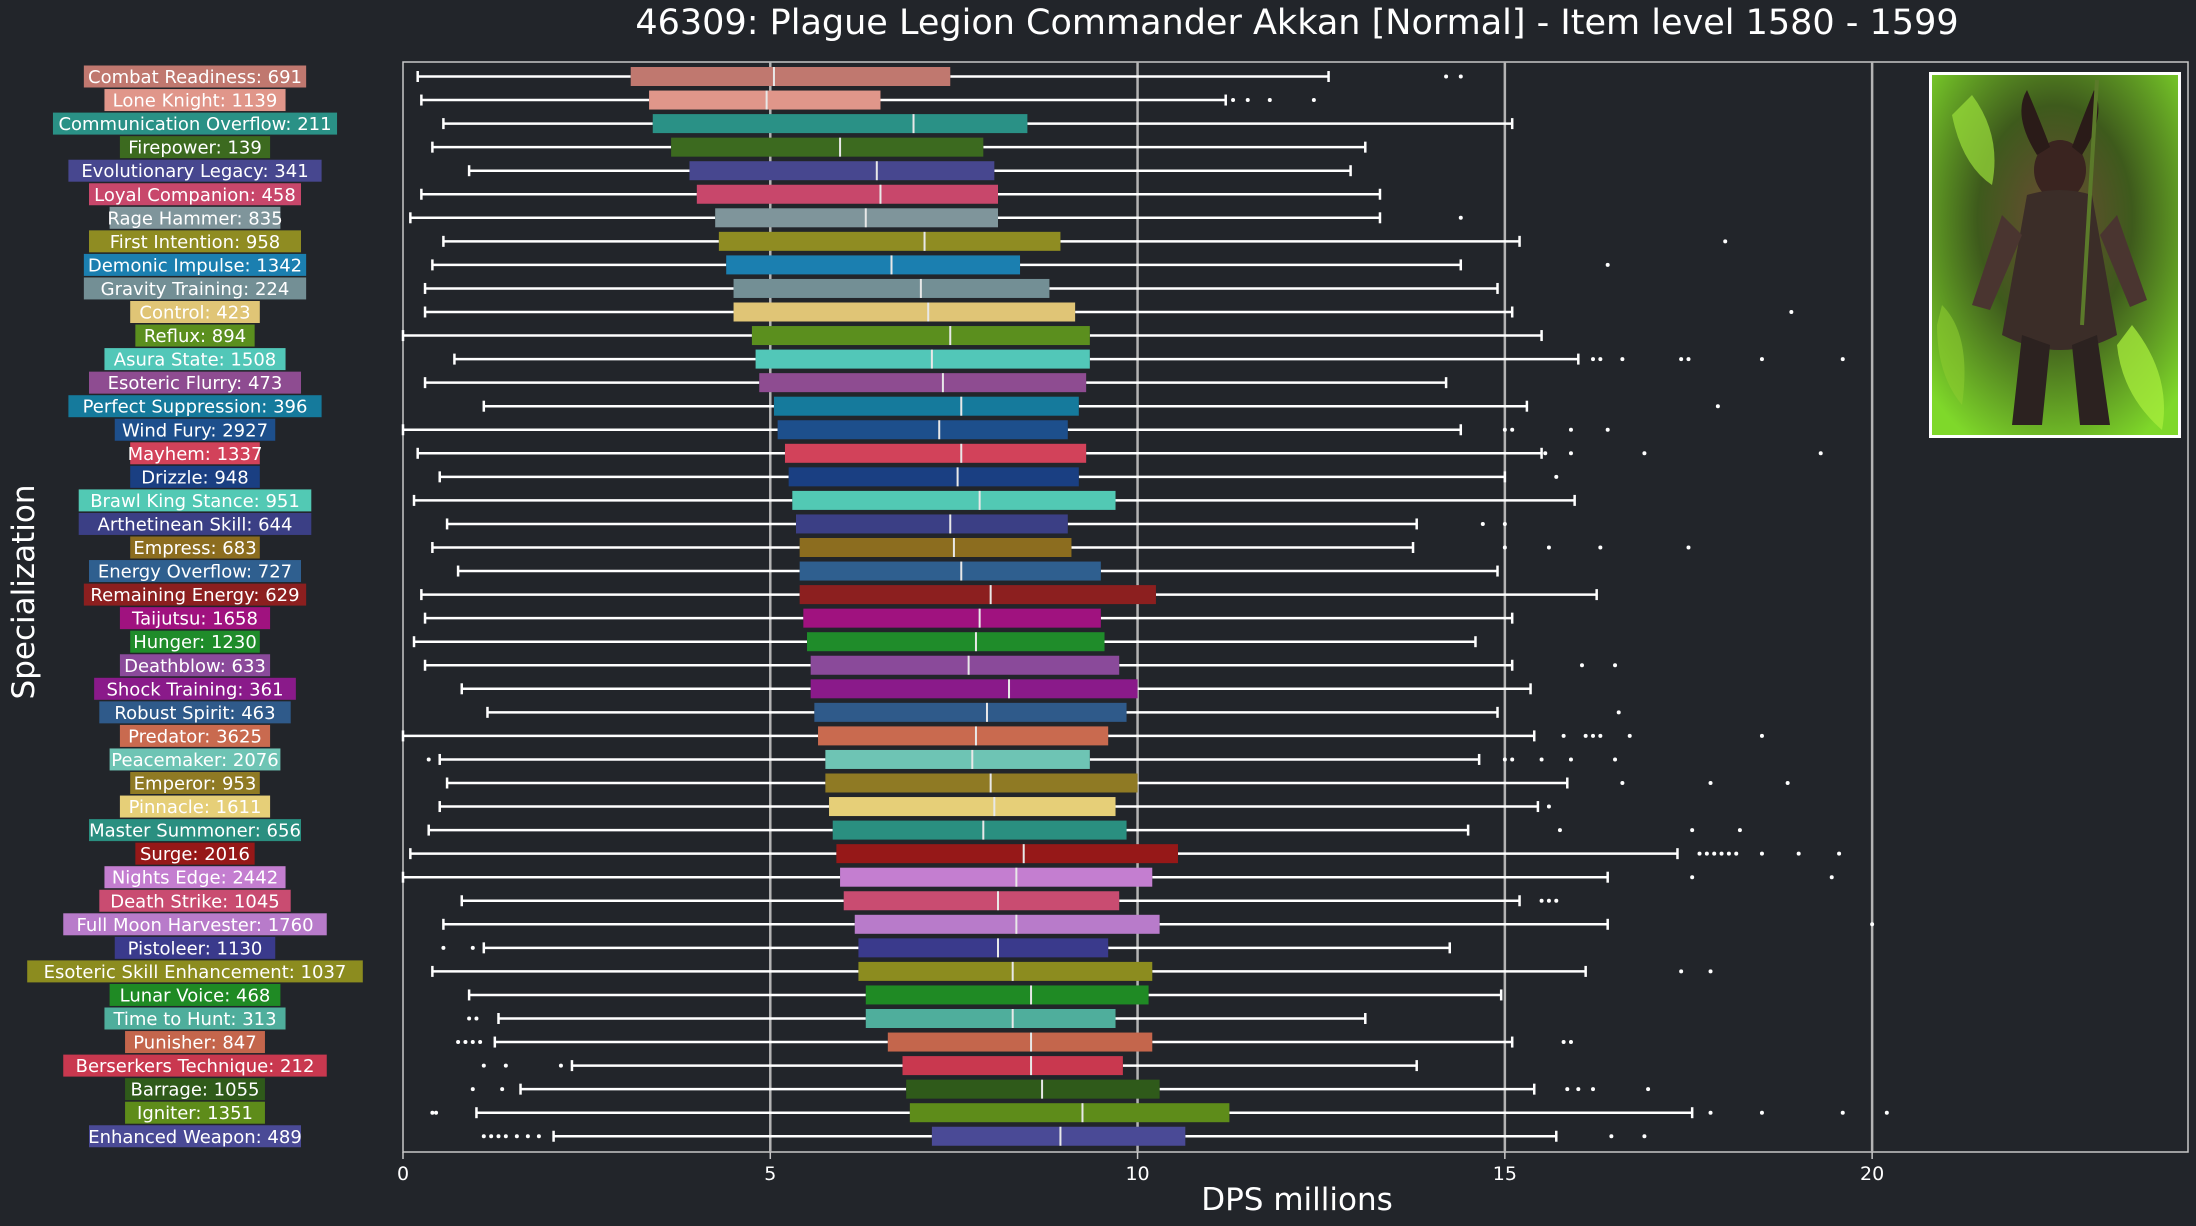 The image size is (2196, 1226). I want to click on y-tick-label: Remaining Energy: 629, so click(194, 595).